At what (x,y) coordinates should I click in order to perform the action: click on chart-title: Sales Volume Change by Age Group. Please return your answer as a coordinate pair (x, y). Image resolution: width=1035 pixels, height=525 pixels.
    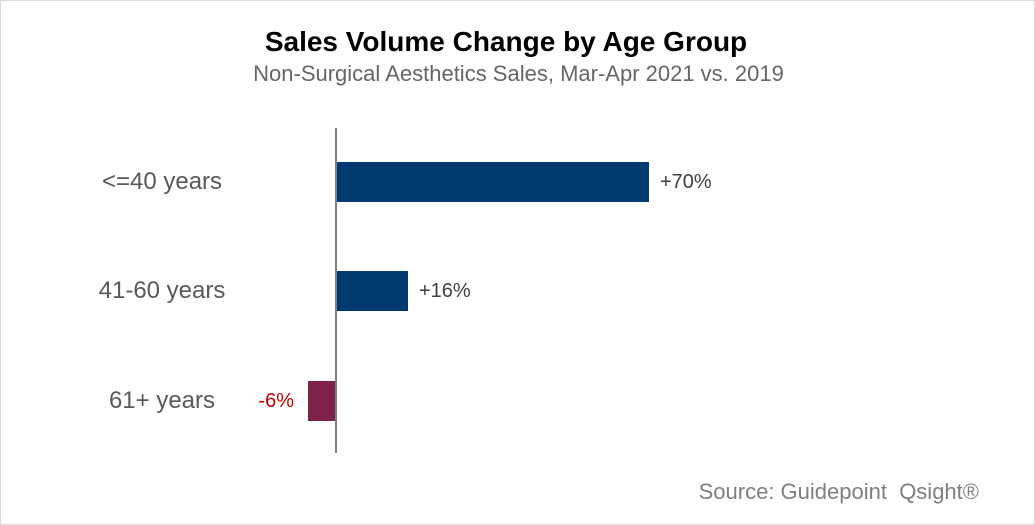
    Looking at the image, I should click on (506, 41).